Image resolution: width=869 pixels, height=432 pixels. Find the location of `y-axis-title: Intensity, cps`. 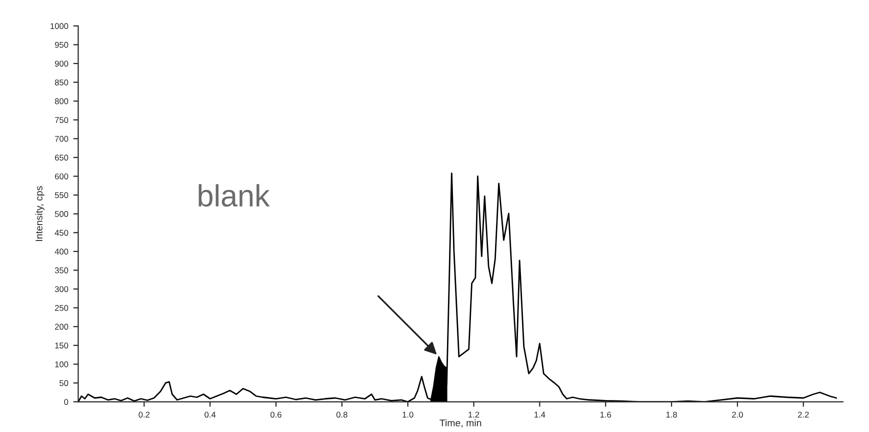

y-axis-title: Intensity, cps is located at coordinates (39, 213).